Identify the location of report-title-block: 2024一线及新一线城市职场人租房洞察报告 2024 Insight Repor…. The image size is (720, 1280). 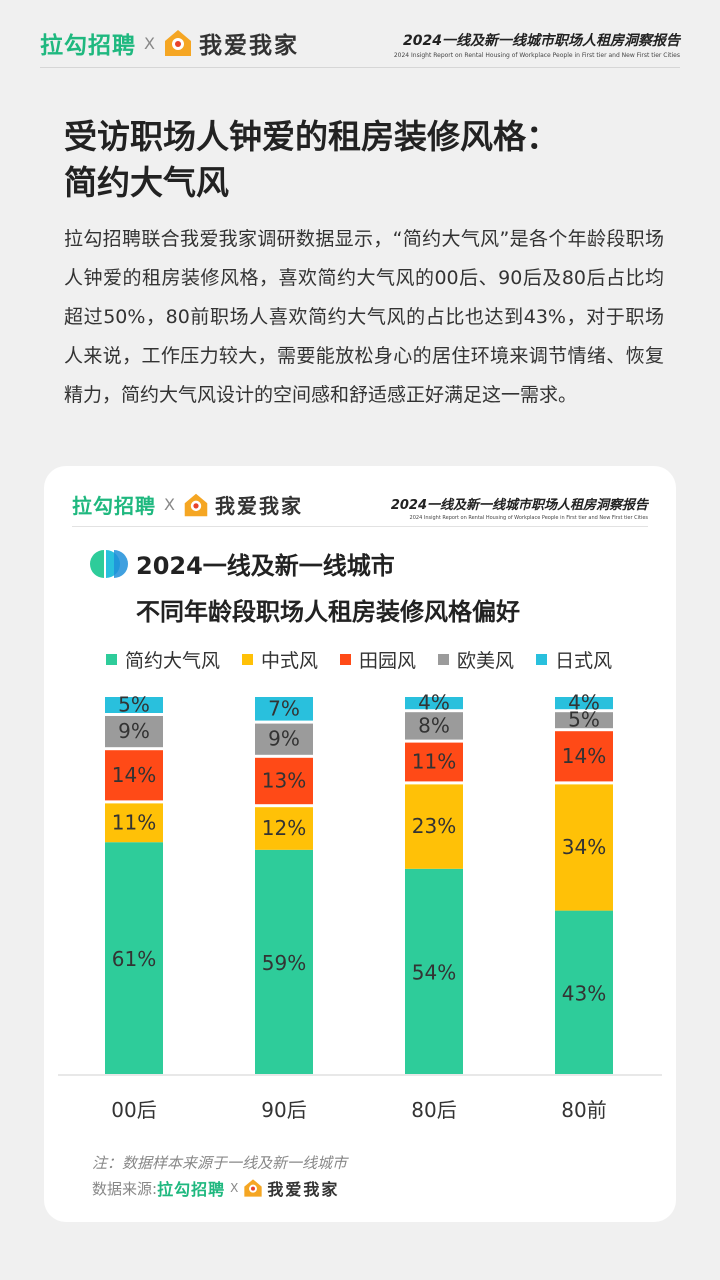
(537, 44).